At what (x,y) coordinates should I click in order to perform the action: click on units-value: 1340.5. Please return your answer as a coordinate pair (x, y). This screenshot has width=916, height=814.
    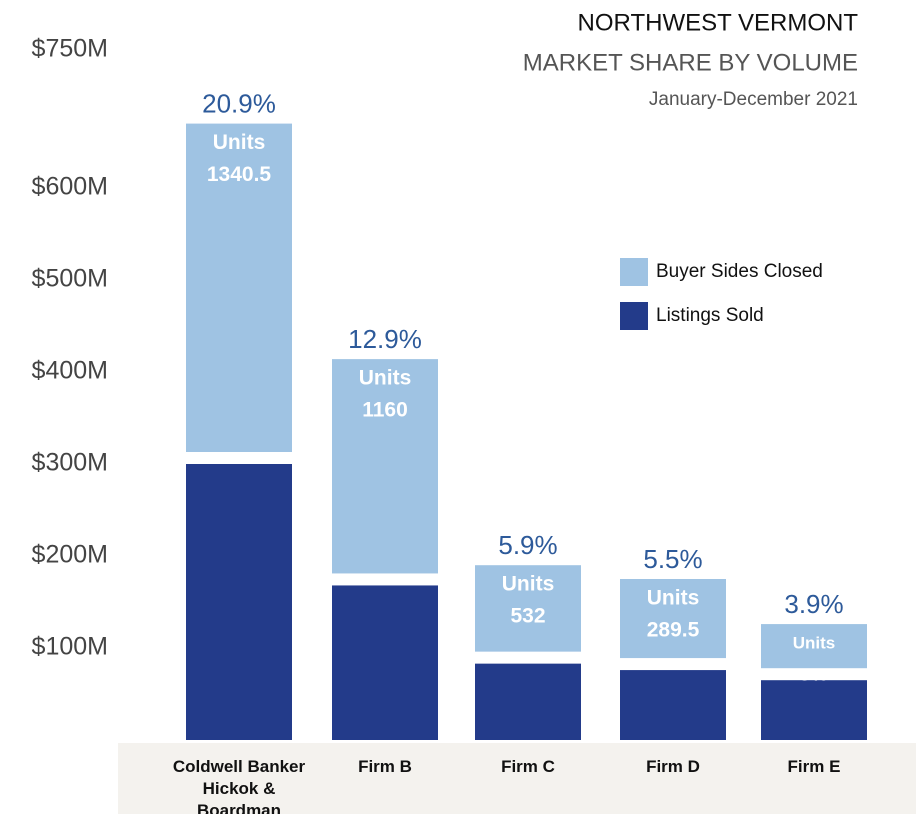
    Looking at the image, I should click on (239, 174).